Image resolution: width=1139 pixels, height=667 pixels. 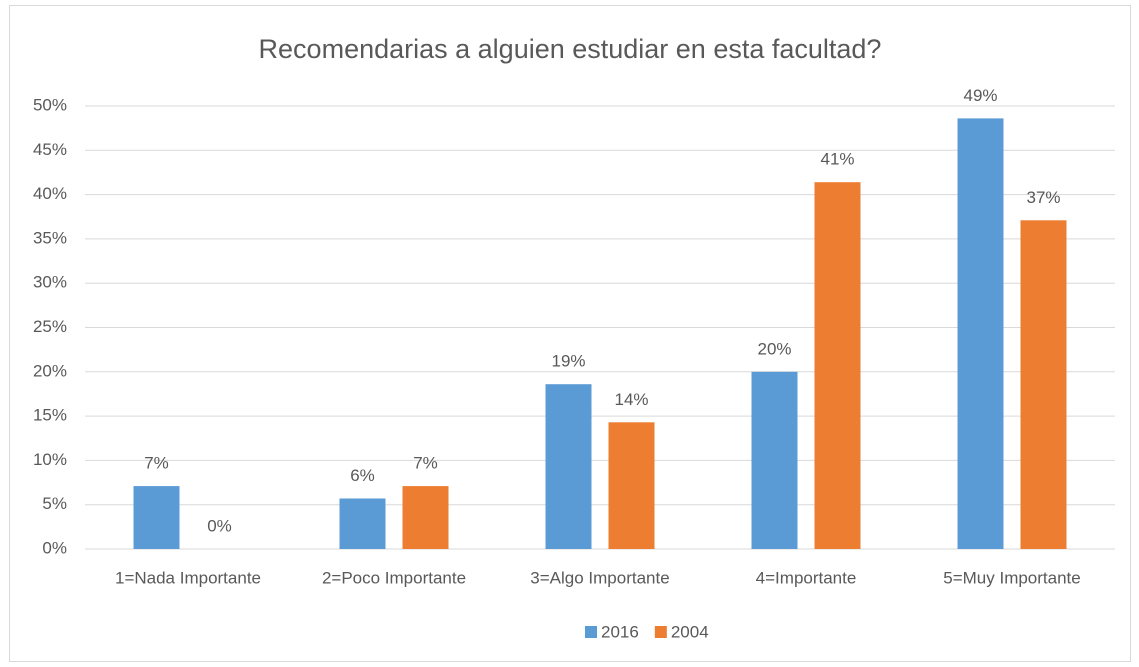 What do you see at coordinates (362, 475) in the screenshot?
I see `value-label: 6%` at bounding box center [362, 475].